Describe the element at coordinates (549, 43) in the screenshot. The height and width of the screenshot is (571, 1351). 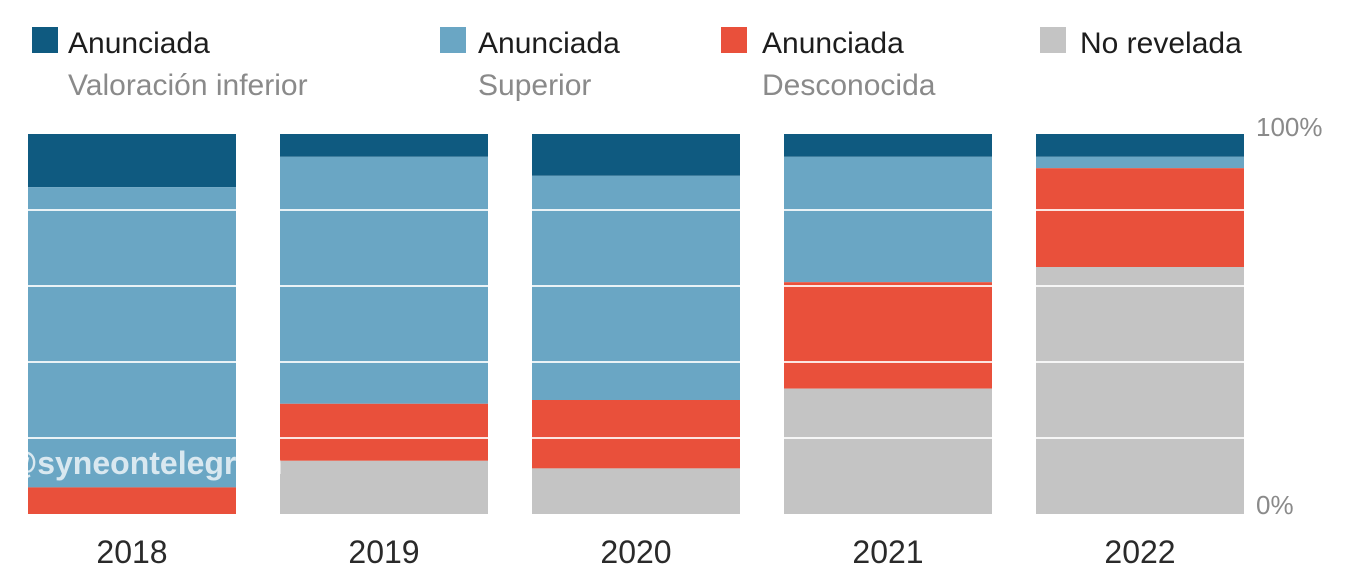
I see `legend-title-superior: Anunciada` at that location.